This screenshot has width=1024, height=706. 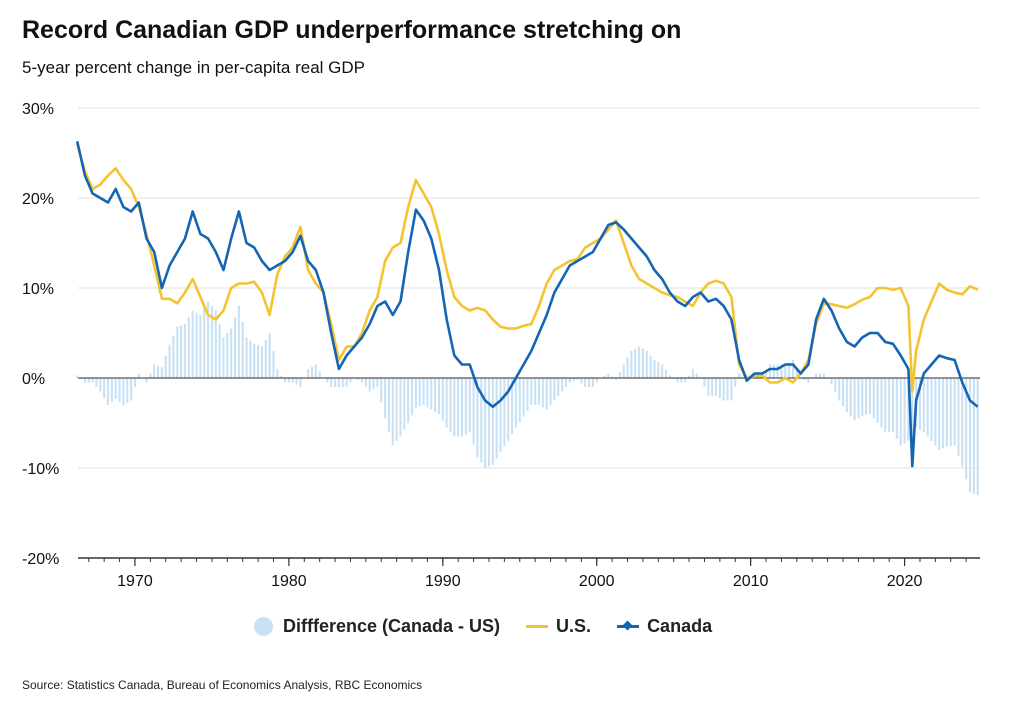 What do you see at coordinates (392, 626) in the screenshot?
I see `legend-label-difference: Diffference (Canada - US)` at bounding box center [392, 626].